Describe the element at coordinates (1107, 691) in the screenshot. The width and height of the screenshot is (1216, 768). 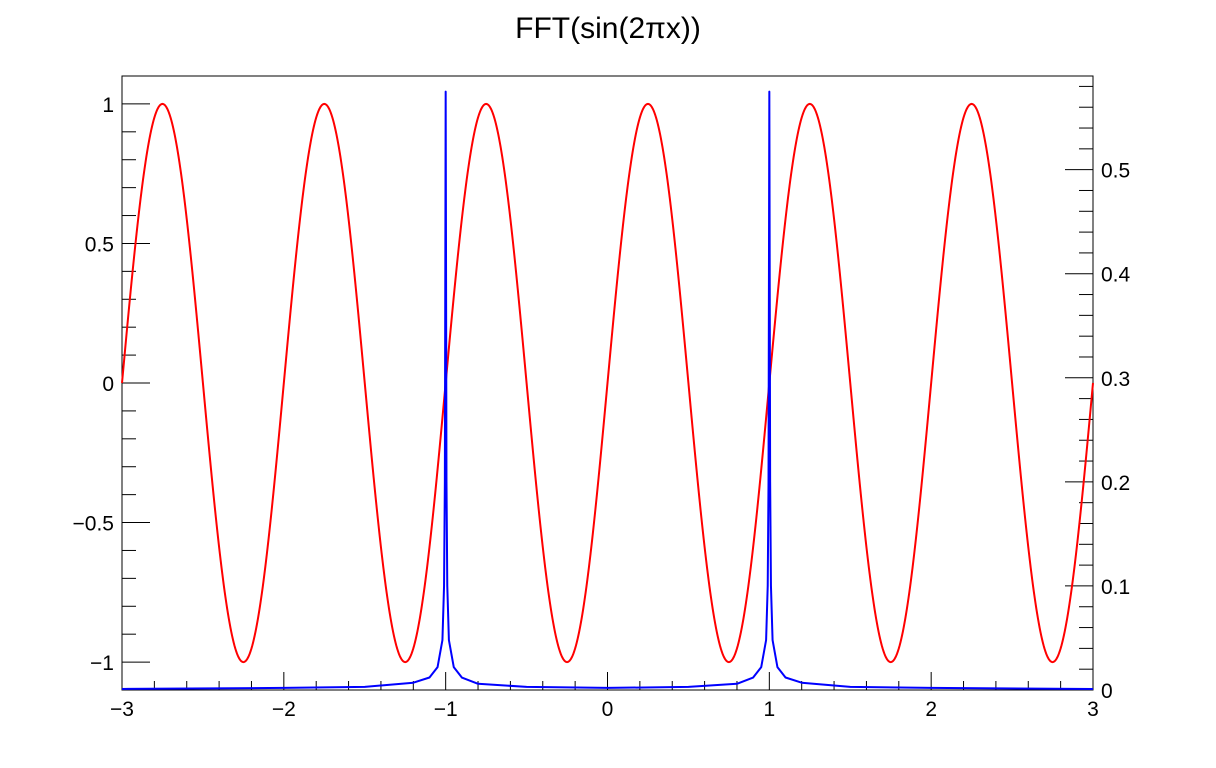
I see `y-right-tick-label: 0` at that location.